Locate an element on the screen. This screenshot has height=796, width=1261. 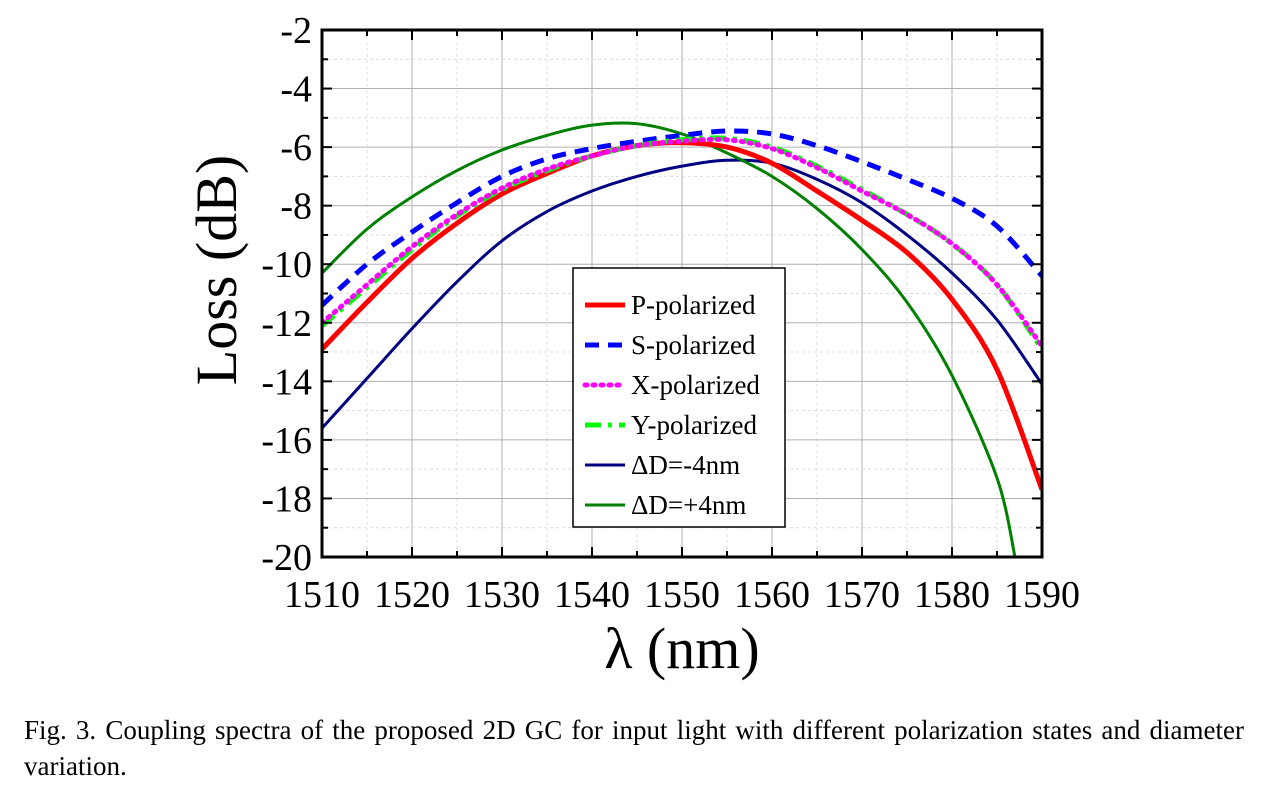
legend-box is located at coordinates (679, 397).